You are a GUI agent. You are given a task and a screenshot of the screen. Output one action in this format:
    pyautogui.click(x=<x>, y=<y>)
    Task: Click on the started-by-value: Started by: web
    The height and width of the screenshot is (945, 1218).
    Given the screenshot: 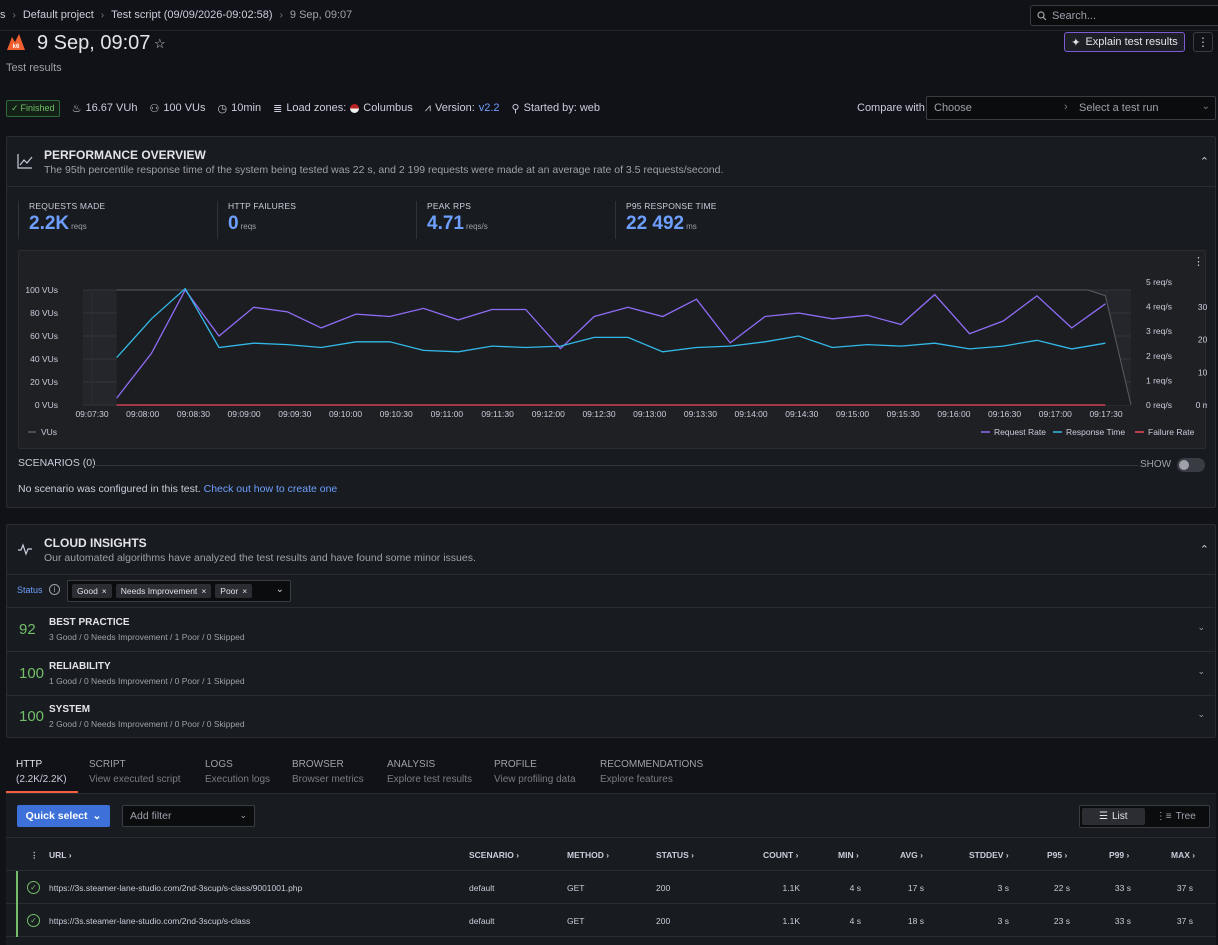 What is the action you would take?
    pyautogui.click(x=562, y=108)
    